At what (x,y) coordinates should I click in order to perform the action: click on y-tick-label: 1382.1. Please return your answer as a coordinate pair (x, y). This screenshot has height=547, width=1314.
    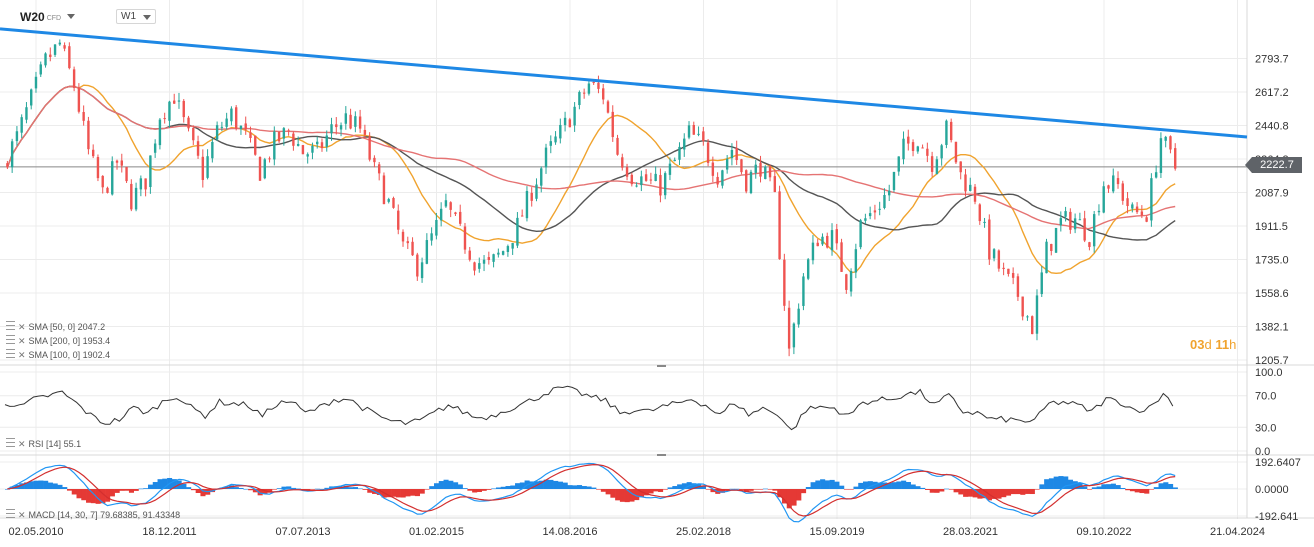
    Looking at the image, I should click on (1272, 328).